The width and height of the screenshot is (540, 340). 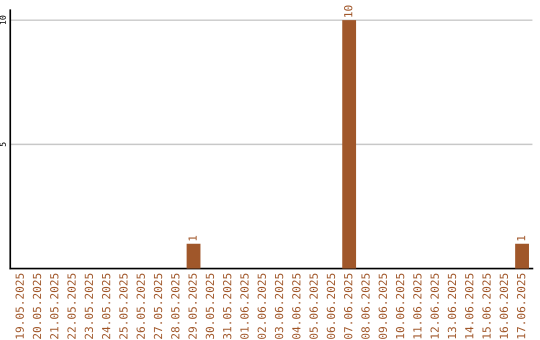 What do you see at coordinates (331, 306) in the screenshot?
I see `x-tick-label: 06.06.2025` at bounding box center [331, 306].